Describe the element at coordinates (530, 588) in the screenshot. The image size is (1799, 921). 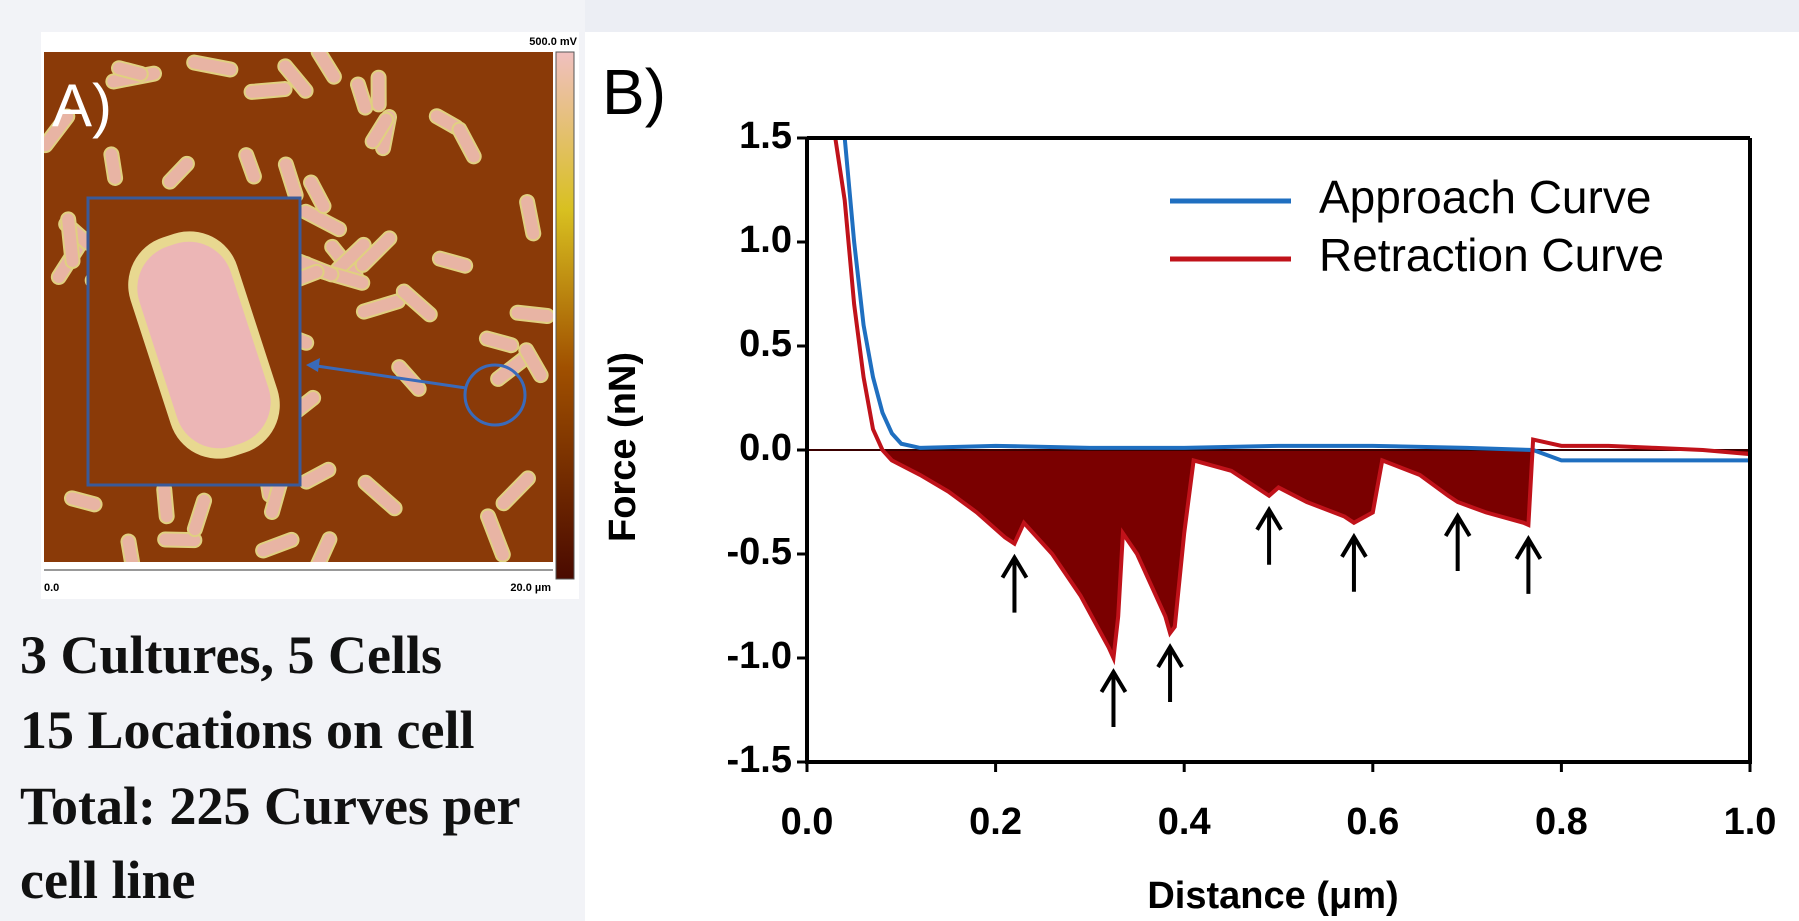
I see `scale-end: 20.0 µm` at that location.